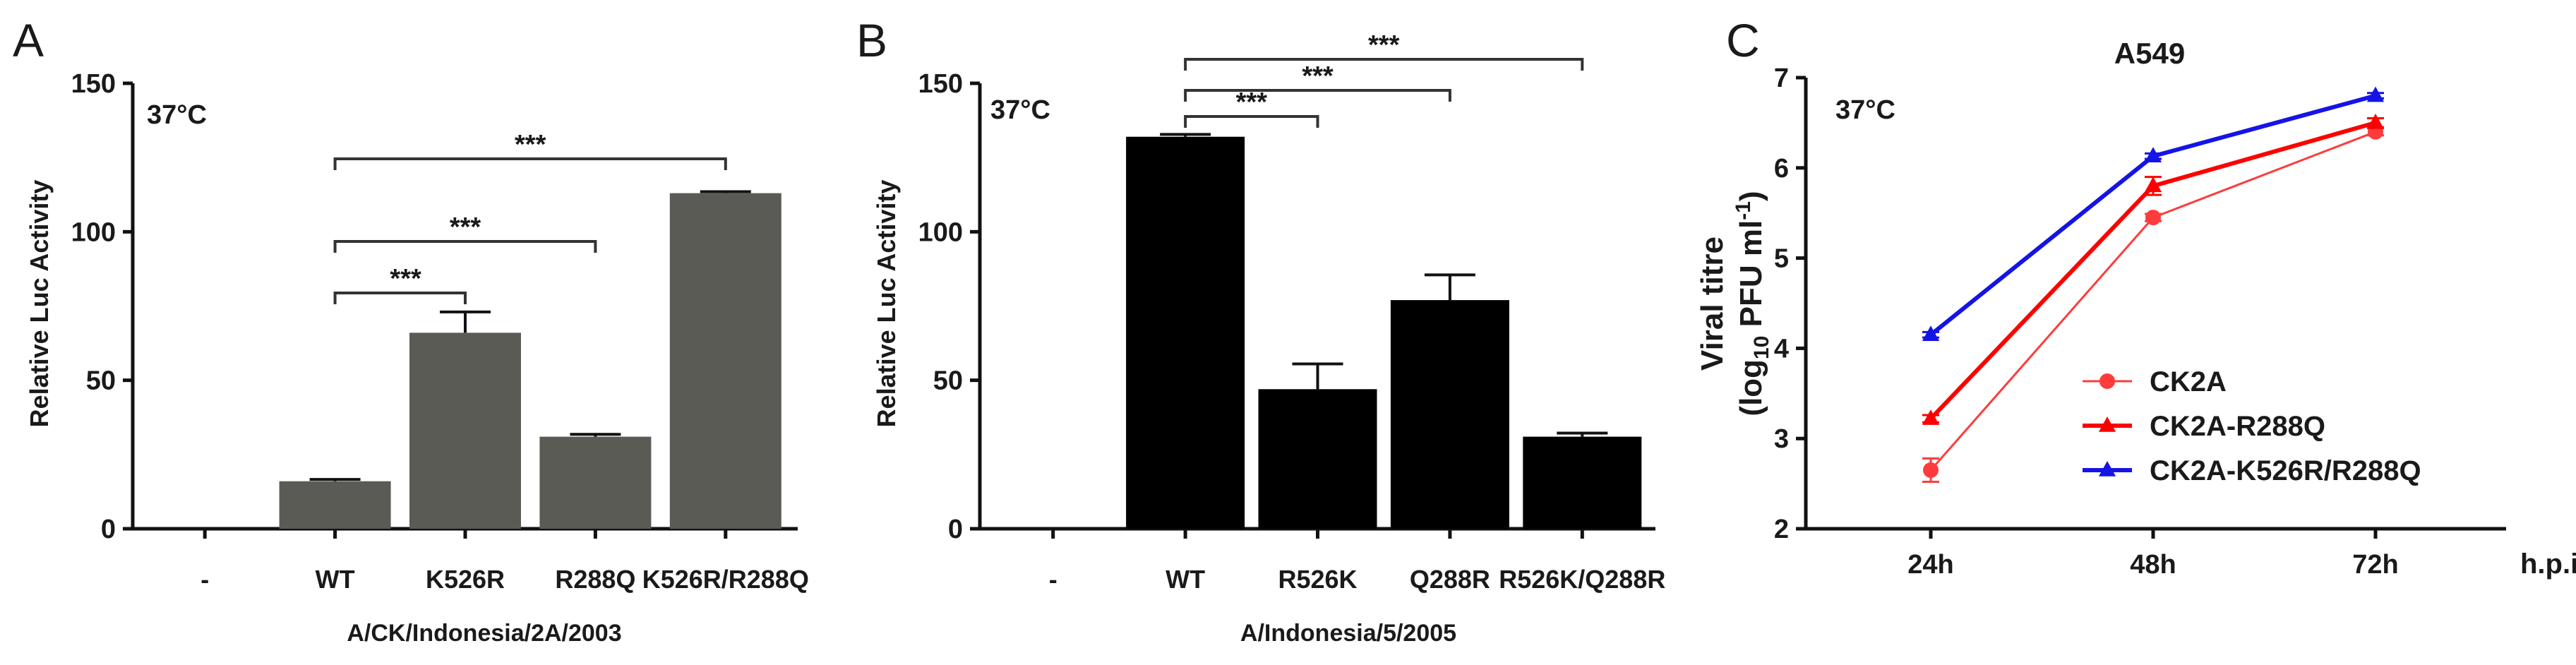 Image resolution: width=2576 pixels, height=665 pixels. Describe the element at coordinates (1582, 579) in the screenshot. I see `panel-b-x-tick-label: R526K/Q288R` at that location.